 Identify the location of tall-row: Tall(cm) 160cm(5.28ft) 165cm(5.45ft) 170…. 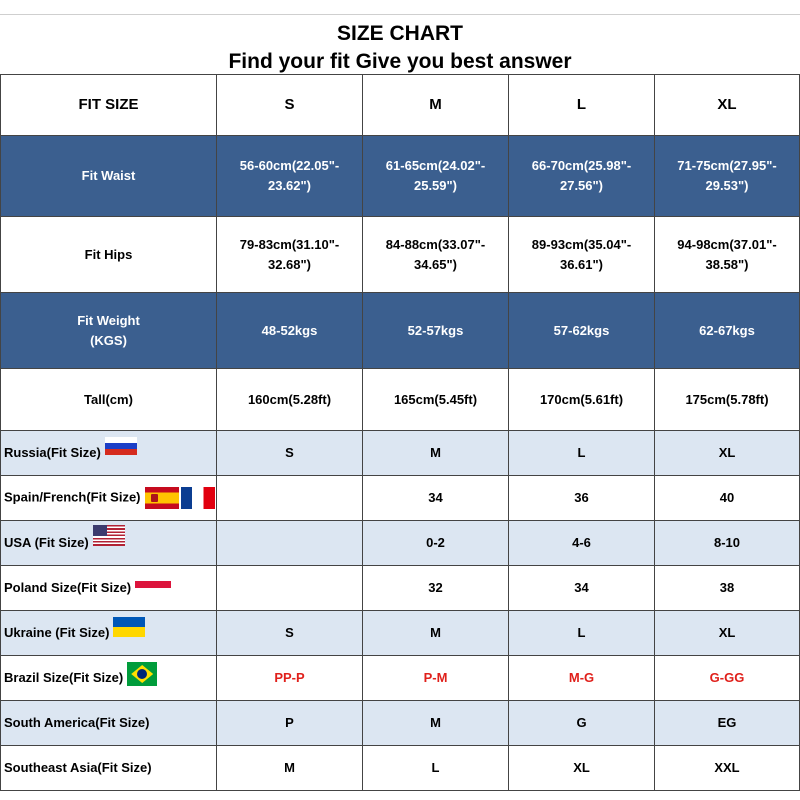
(400, 399).